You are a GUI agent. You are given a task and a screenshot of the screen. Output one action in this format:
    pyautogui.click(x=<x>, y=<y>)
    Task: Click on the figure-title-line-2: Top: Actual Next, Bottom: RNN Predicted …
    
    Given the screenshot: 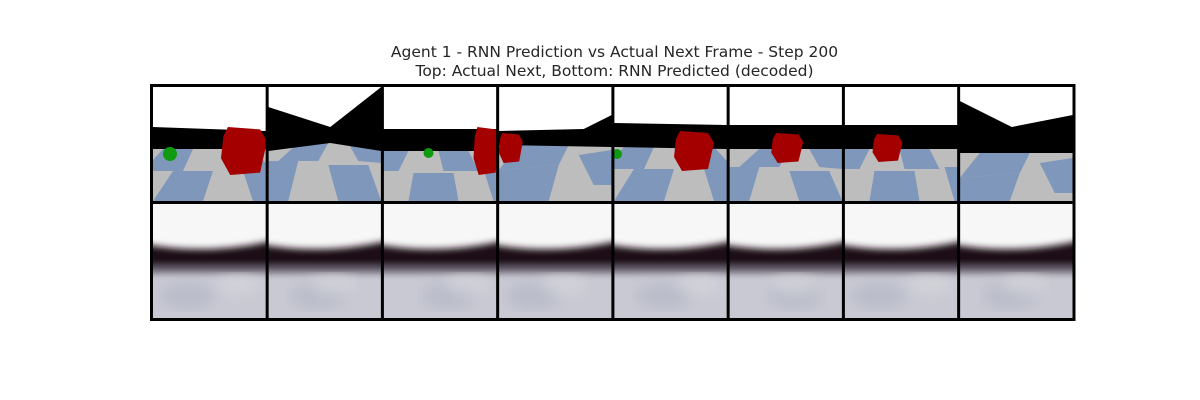 What is the action you would take?
    pyautogui.click(x=614, y=71)
    